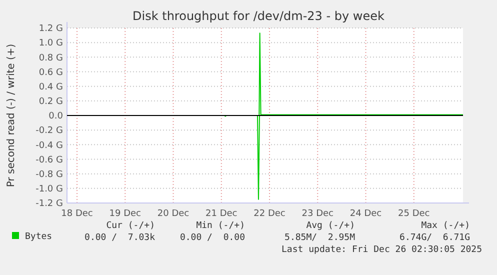 The height and width of the screenshot is (275, 497). I want to click on text: 0.00 / 7.03k, so click(120, 238).